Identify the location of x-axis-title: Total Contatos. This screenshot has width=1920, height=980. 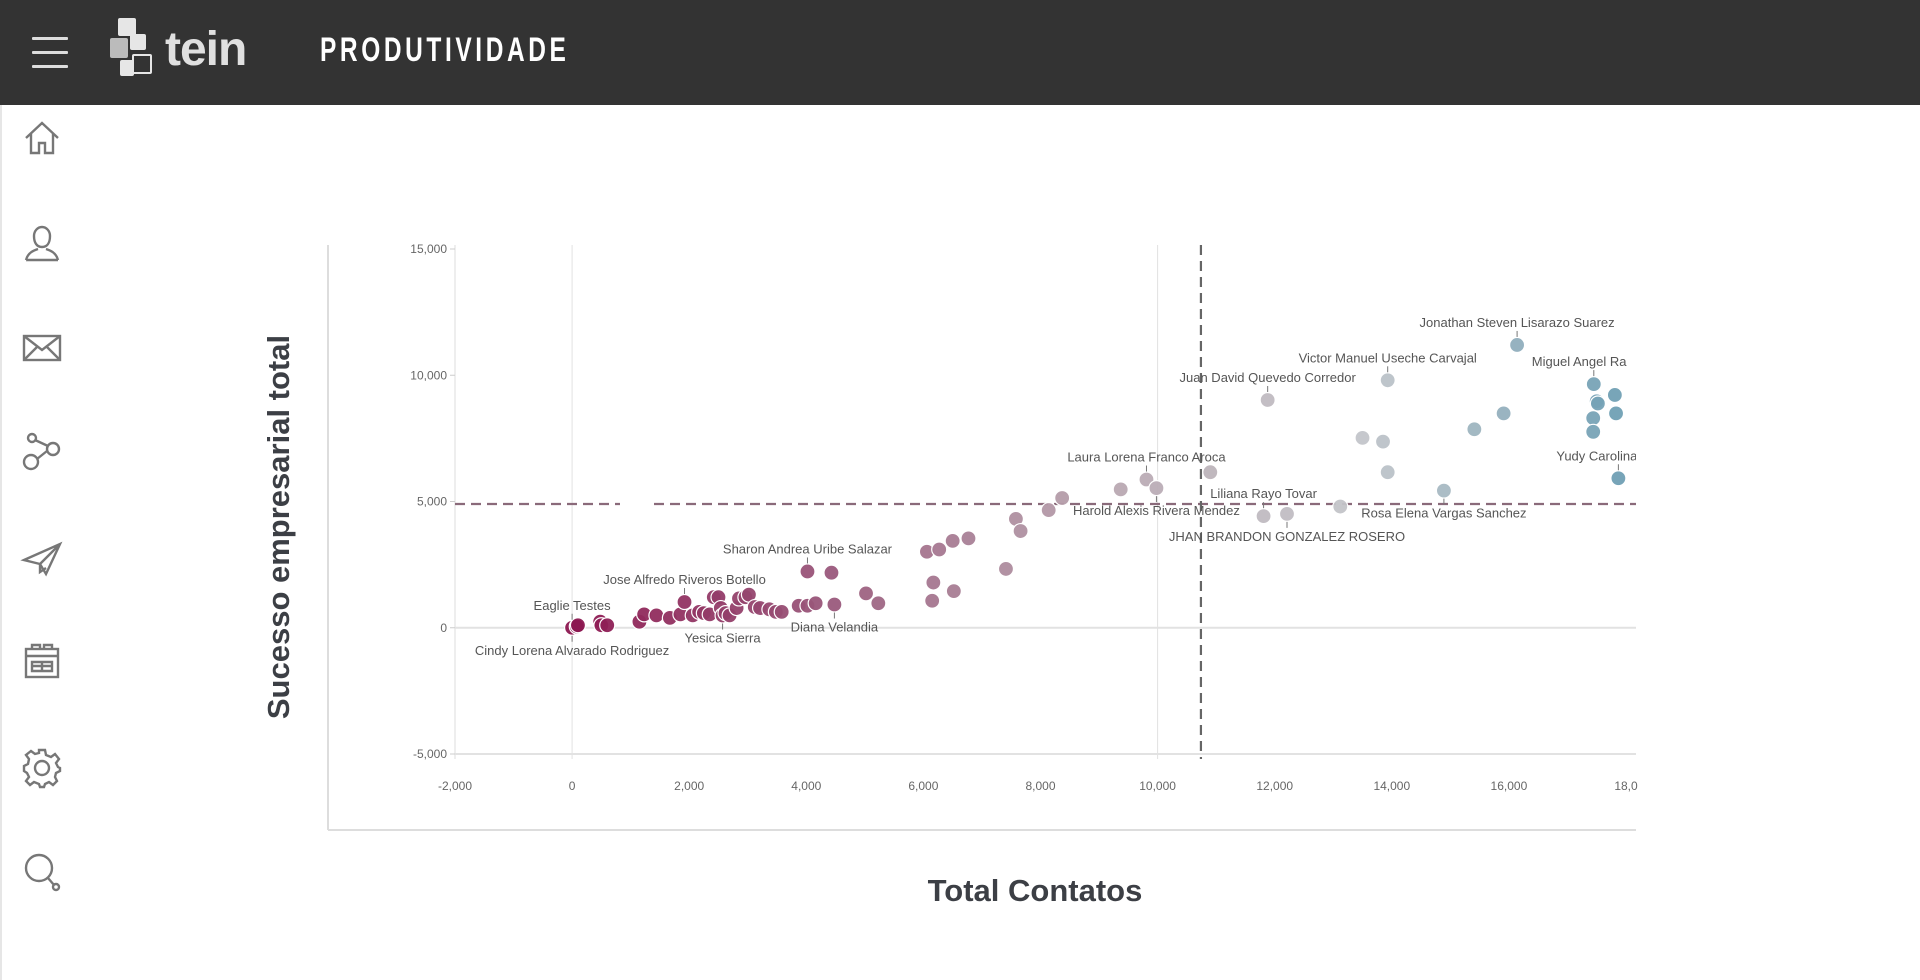
(1035, 890).